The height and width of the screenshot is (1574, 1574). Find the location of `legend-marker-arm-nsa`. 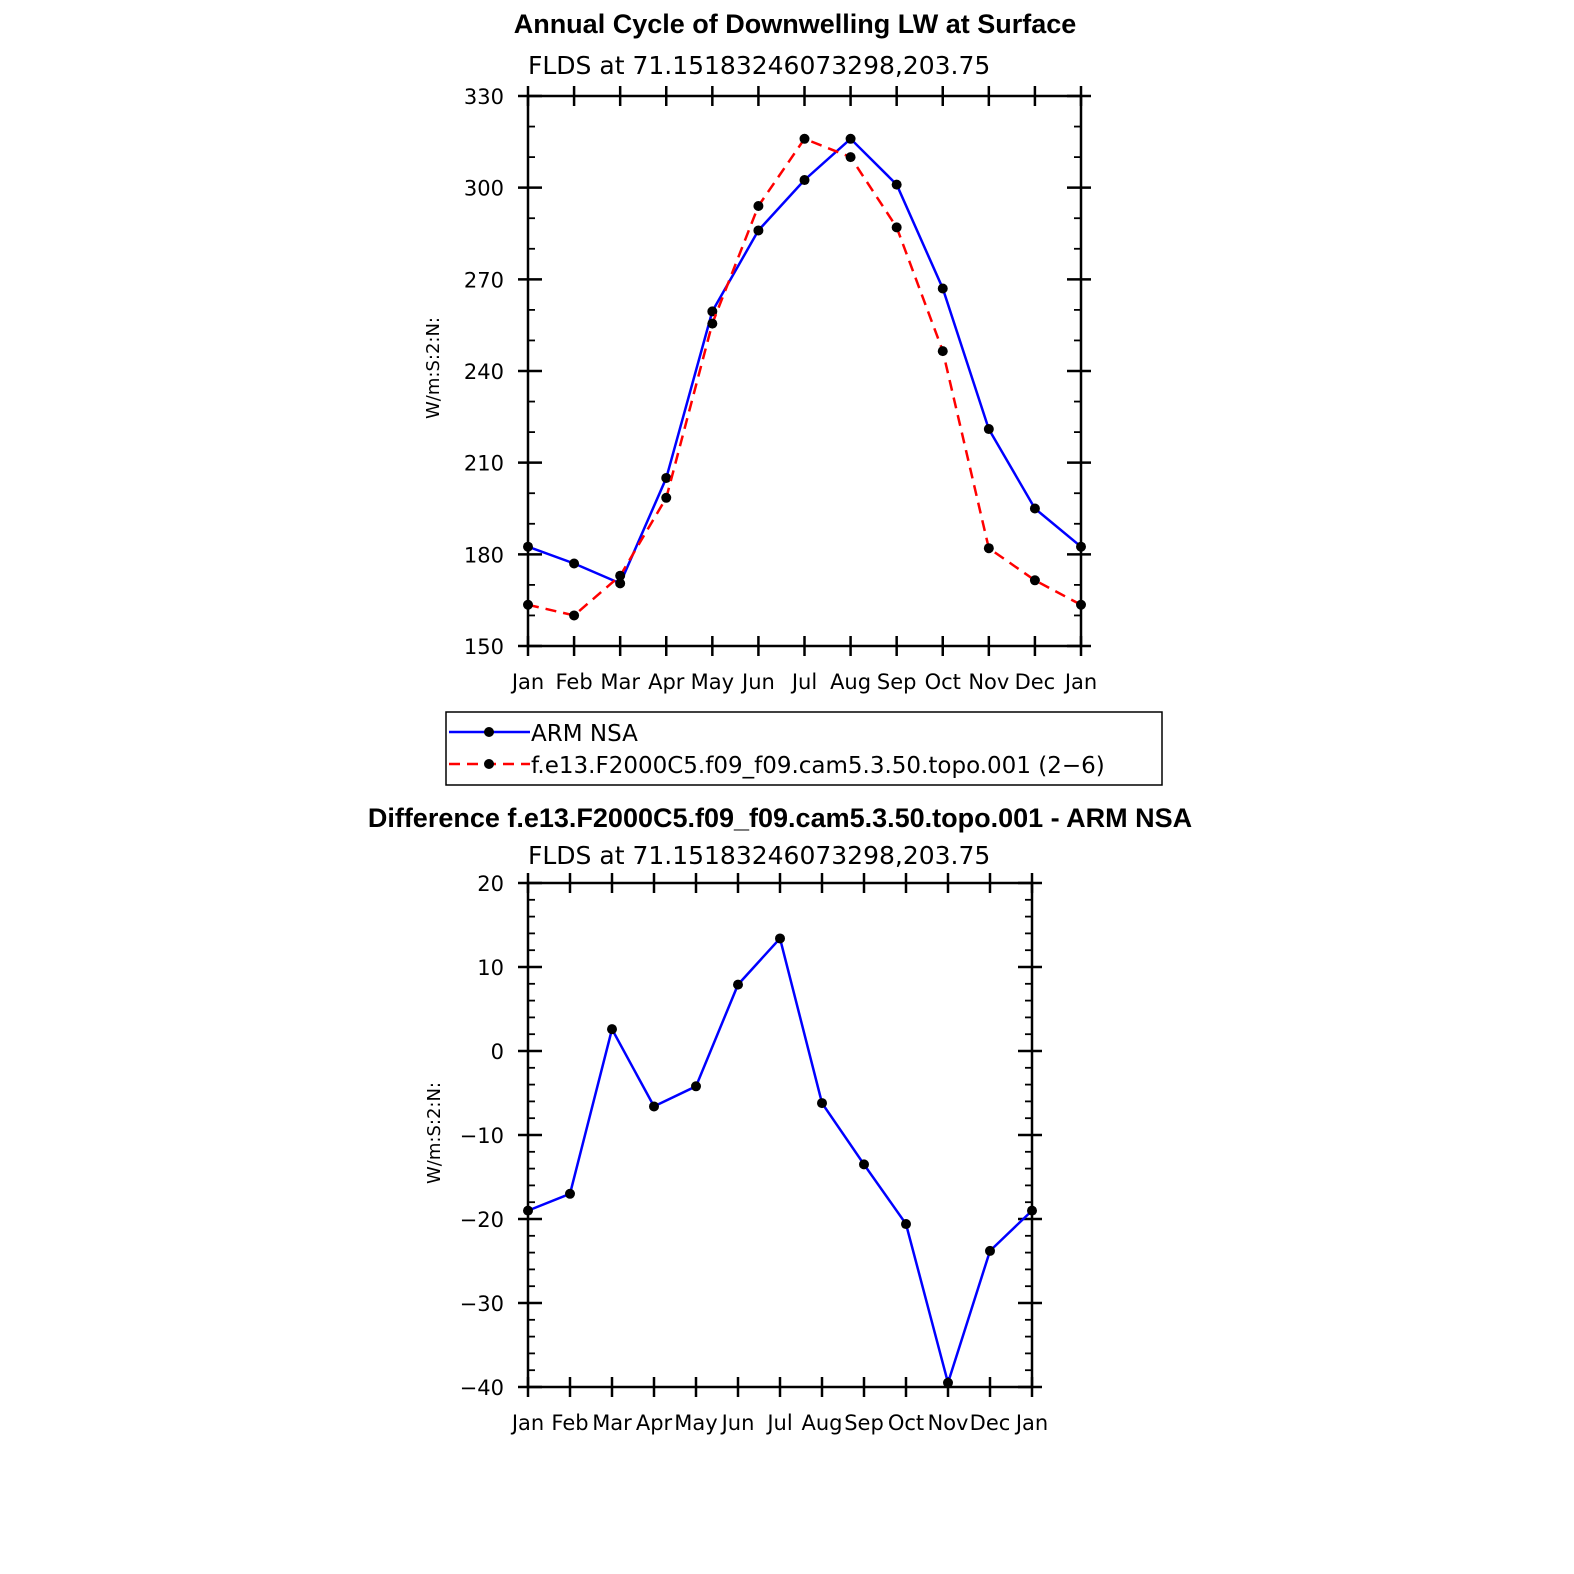

legend-marker-arm-nsa is located at coordinates (489, 732).